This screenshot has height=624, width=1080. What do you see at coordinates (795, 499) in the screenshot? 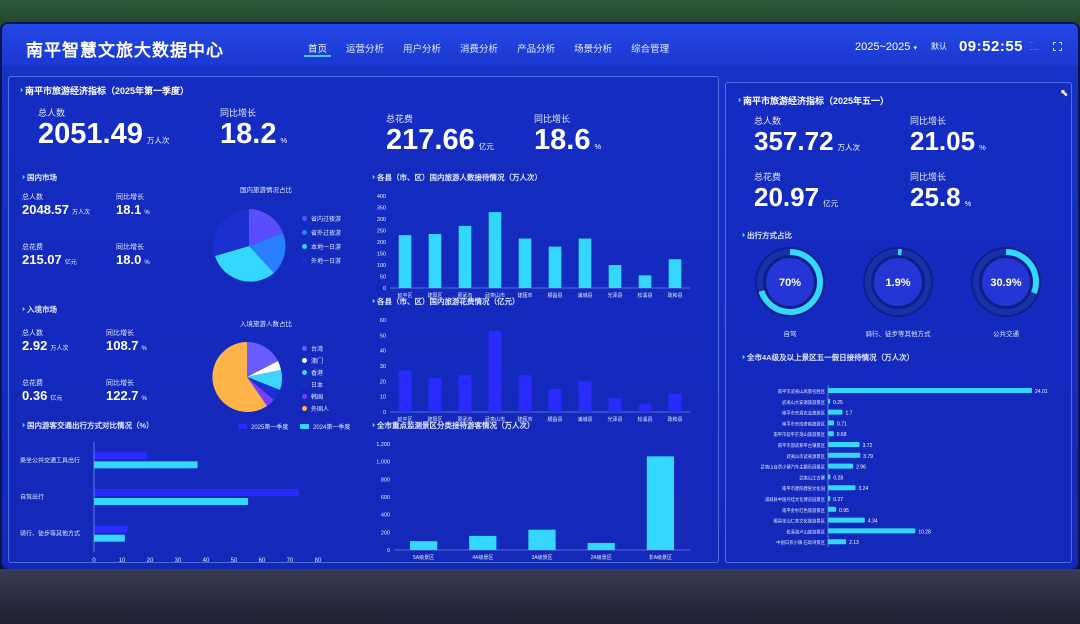
I see `scenic-name: 浦城县中国丹桂文化博览园景区` at bounding box center [795, 499].